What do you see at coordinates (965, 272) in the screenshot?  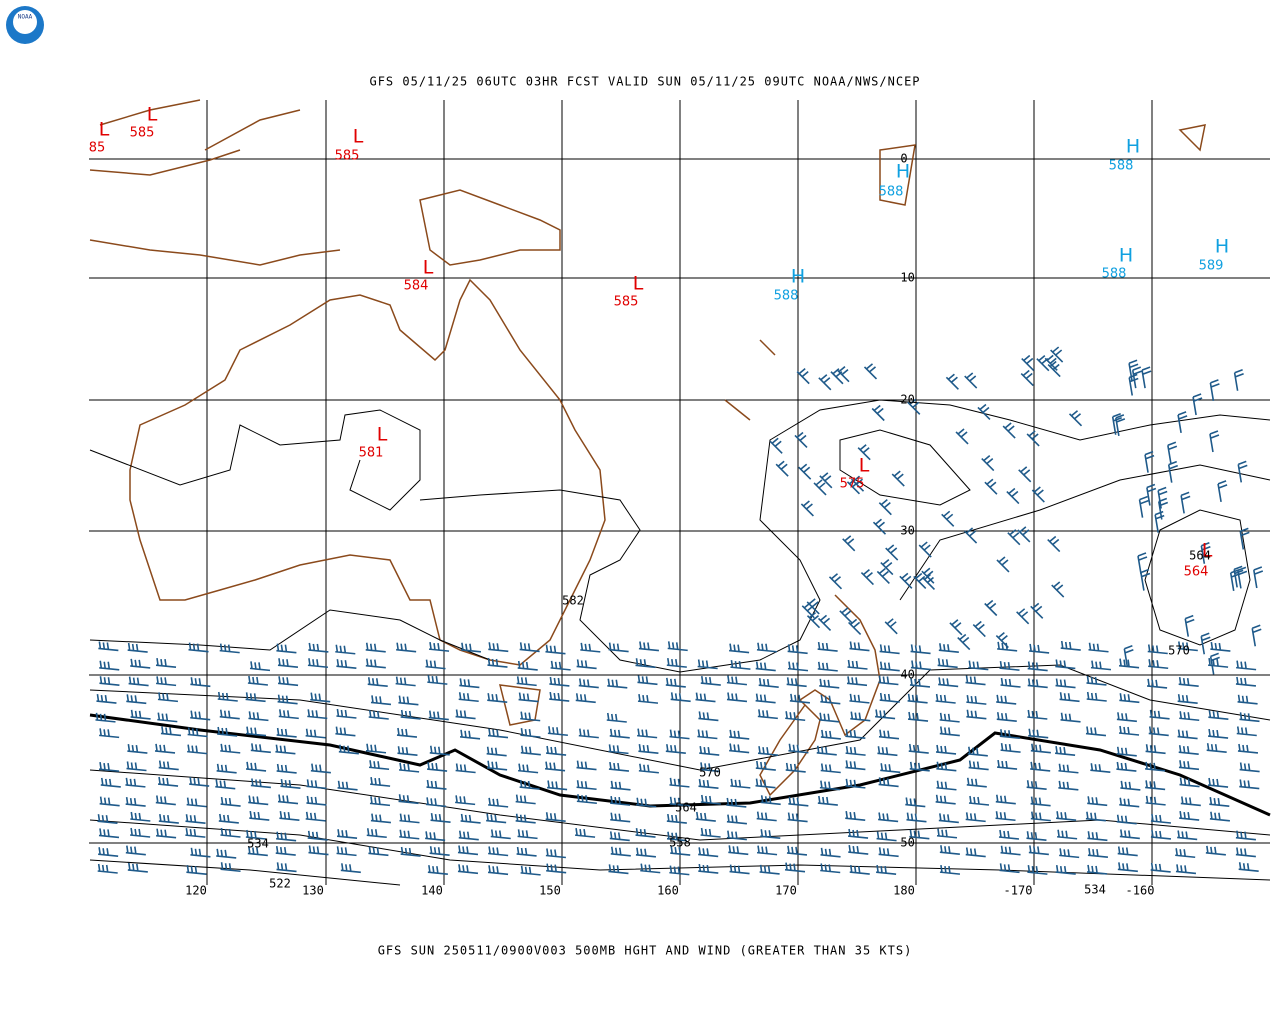 I see `coast-islands` at bounding box center [965, 272].